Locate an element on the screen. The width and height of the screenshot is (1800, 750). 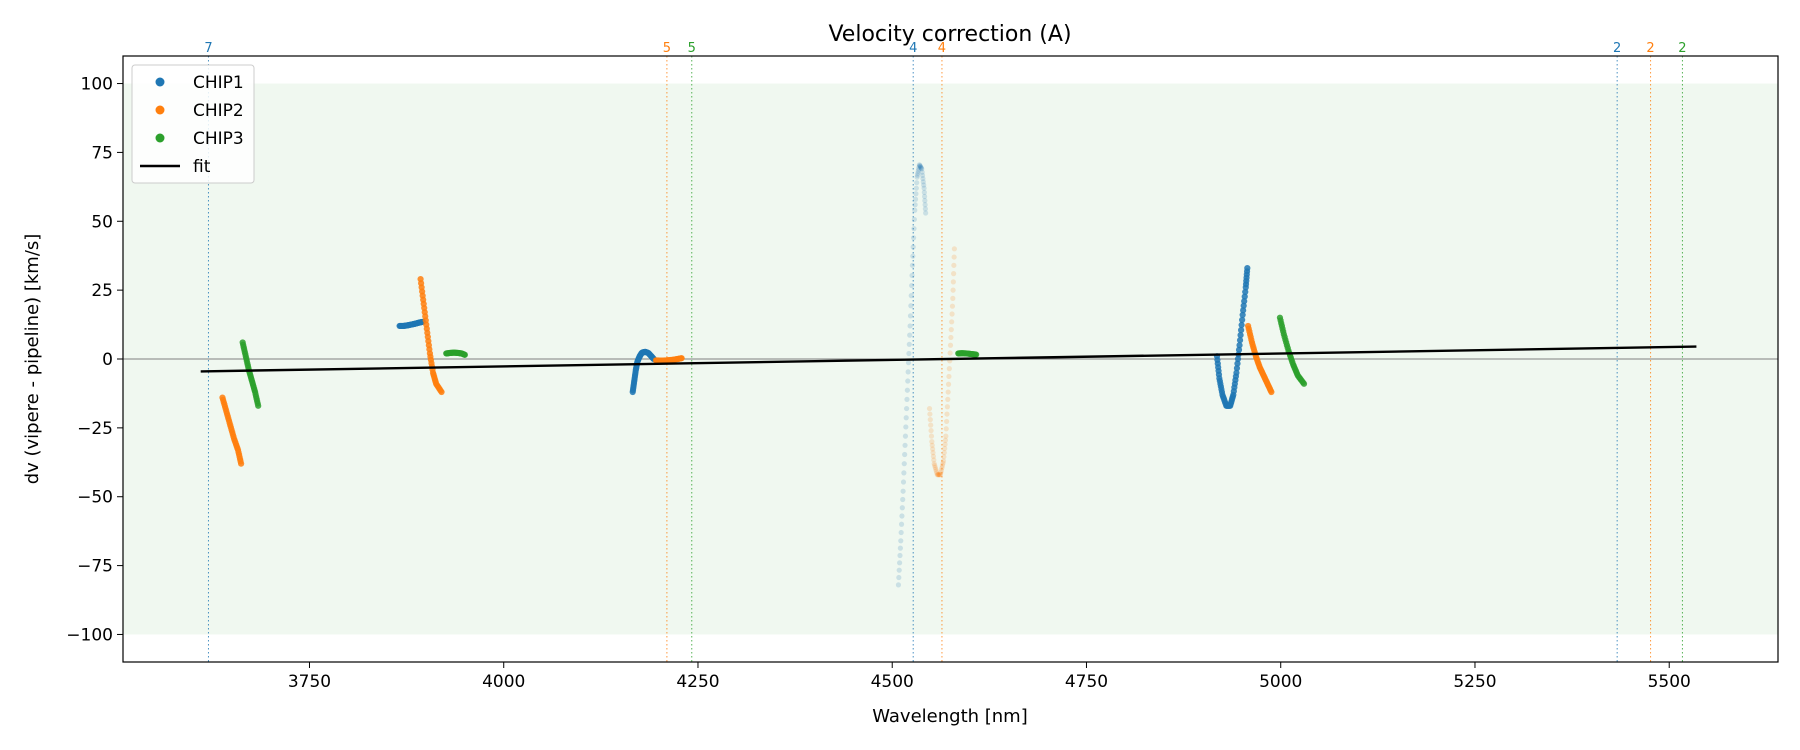
chart-title: Velocity correction (A) is located at coordinates (949, 34).